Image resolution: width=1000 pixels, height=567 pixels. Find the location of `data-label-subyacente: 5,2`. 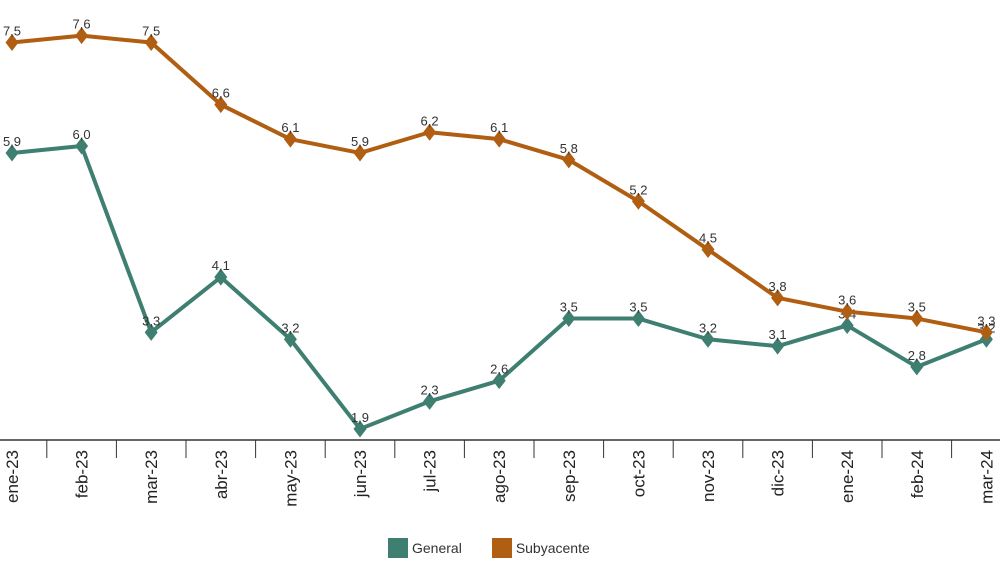

data-label-subyacente: 5,2 is located at coordinates (638, 189).